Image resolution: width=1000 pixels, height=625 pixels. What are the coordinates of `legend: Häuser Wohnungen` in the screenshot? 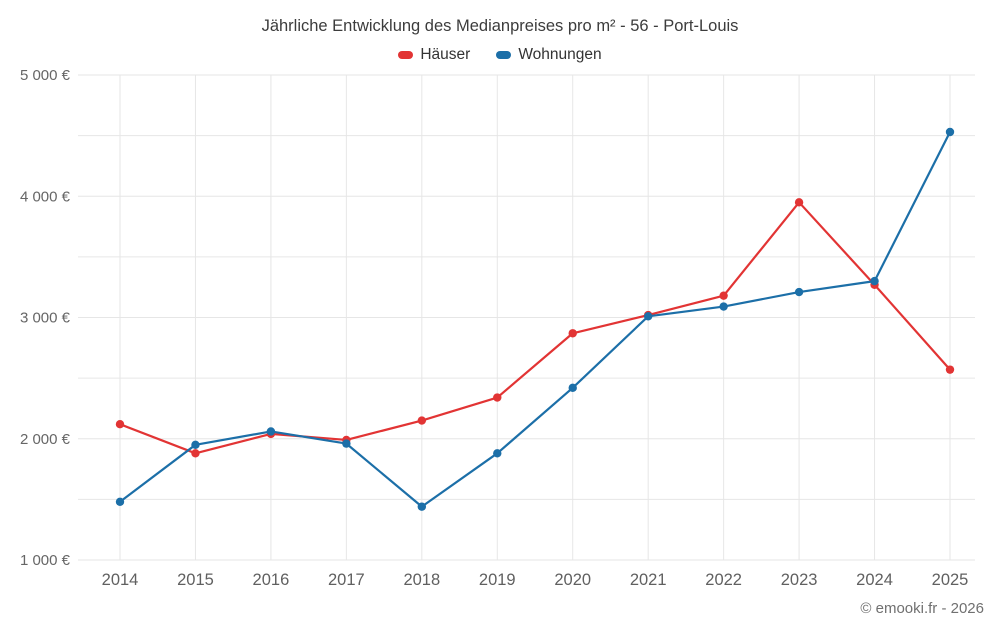 It's located at (500, 55).